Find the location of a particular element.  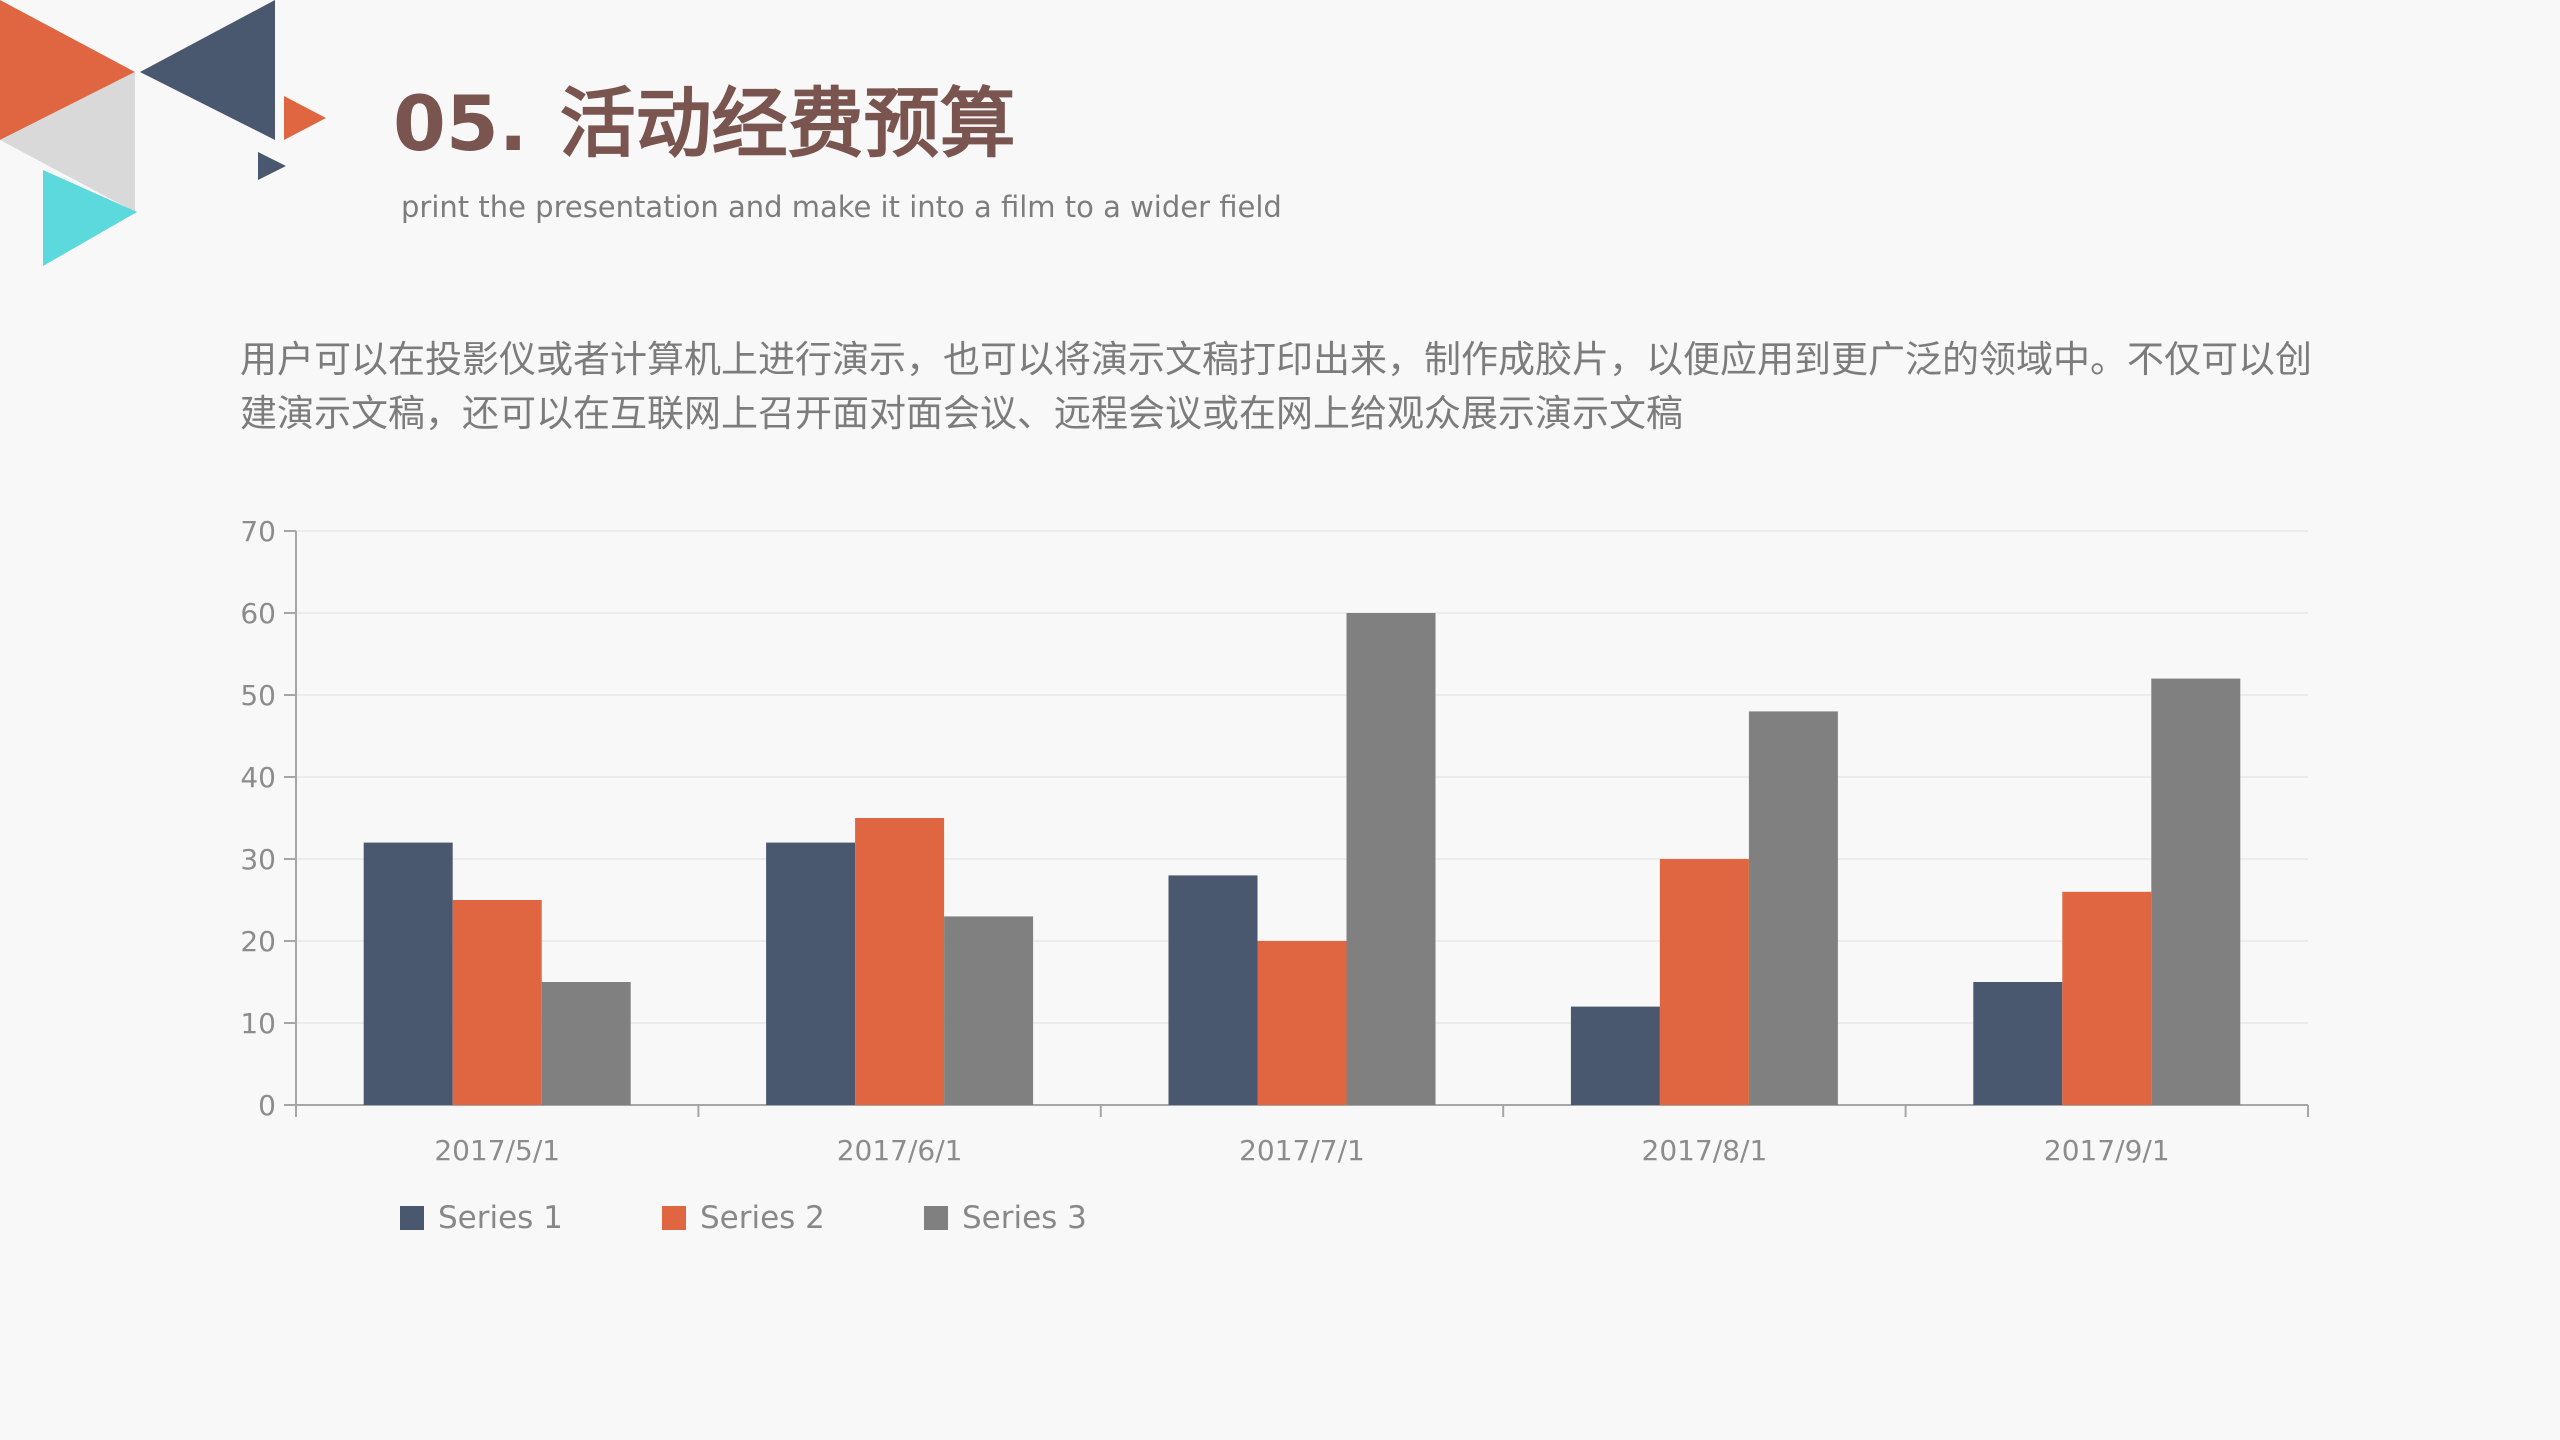

grey-triangle is located at coordinates (67, 142).